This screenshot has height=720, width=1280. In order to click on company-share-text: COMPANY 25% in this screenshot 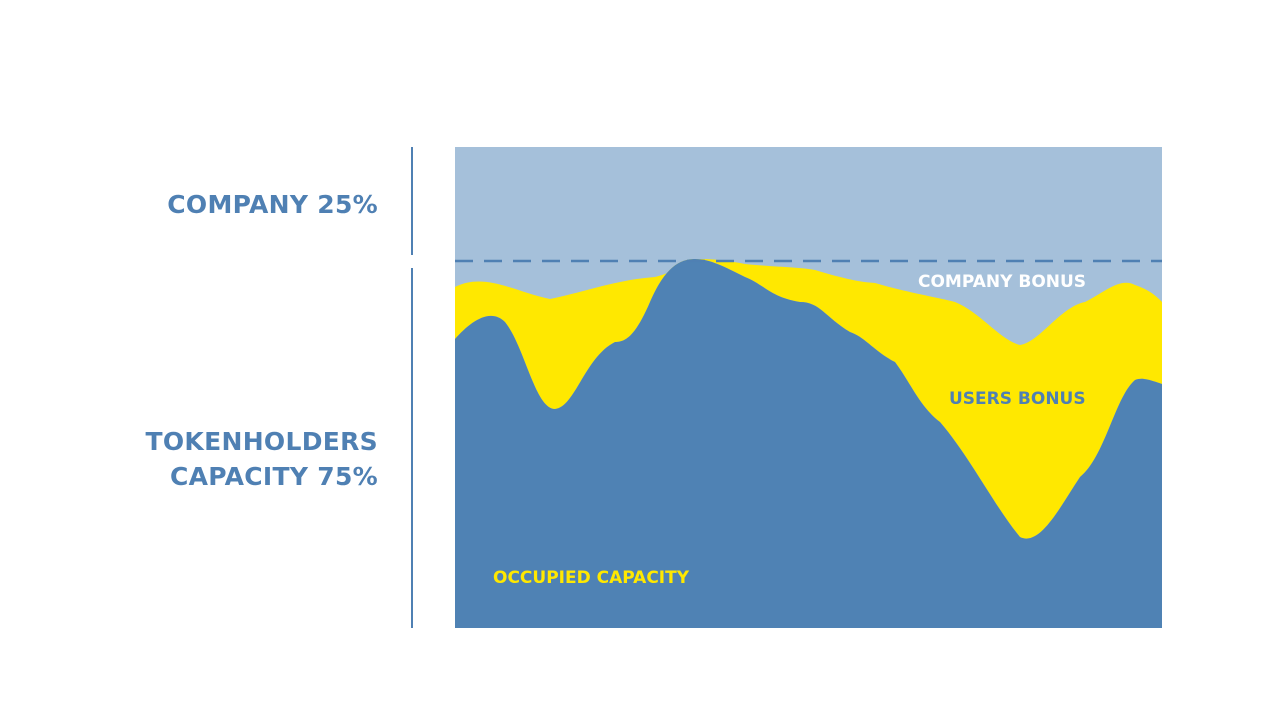, I will do `click(272, 204)`.